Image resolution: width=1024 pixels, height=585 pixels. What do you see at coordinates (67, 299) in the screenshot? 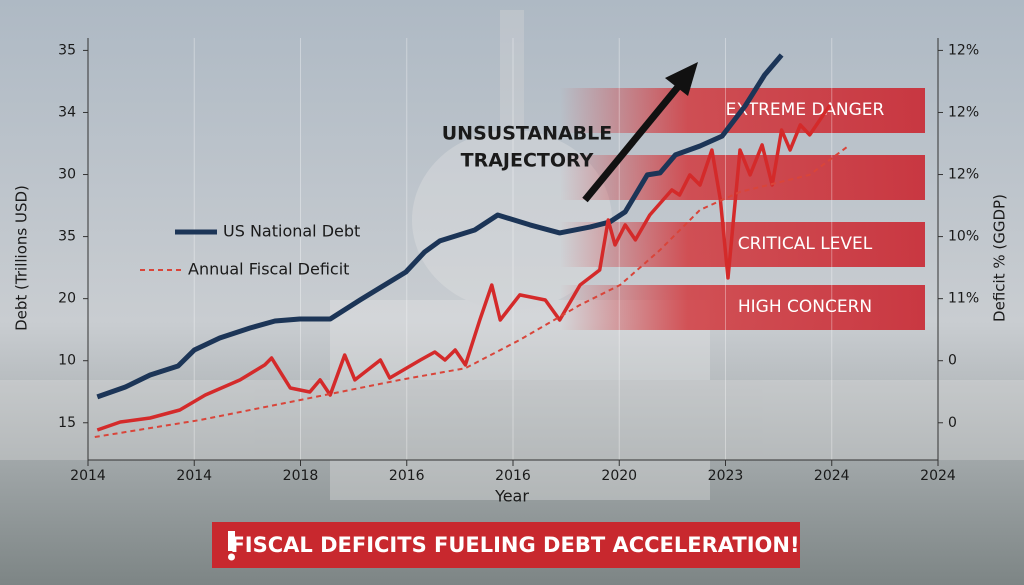
I see `y-tick-label: 20` at bounding box center [67, 299].